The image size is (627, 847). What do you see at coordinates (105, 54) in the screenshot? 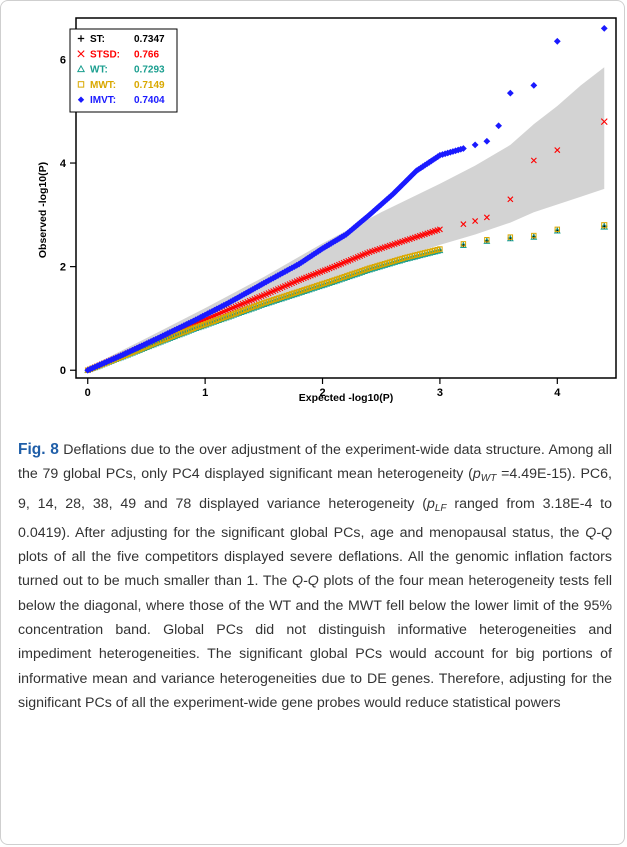
I see `legend-label: STSD:` at bounding box center [105, 54].